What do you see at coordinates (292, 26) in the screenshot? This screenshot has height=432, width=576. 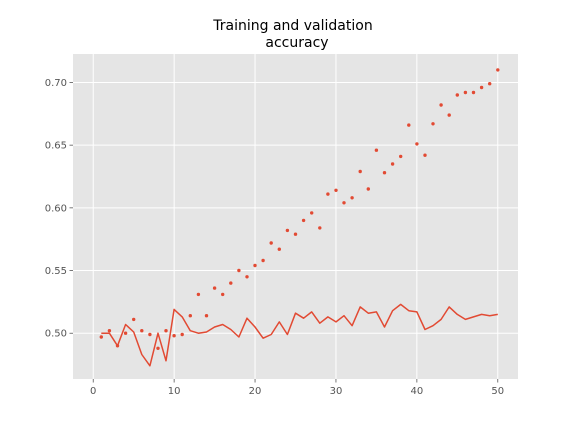 I see `chart-title-line-1: Training and validation` at bounding box center [292, 26].